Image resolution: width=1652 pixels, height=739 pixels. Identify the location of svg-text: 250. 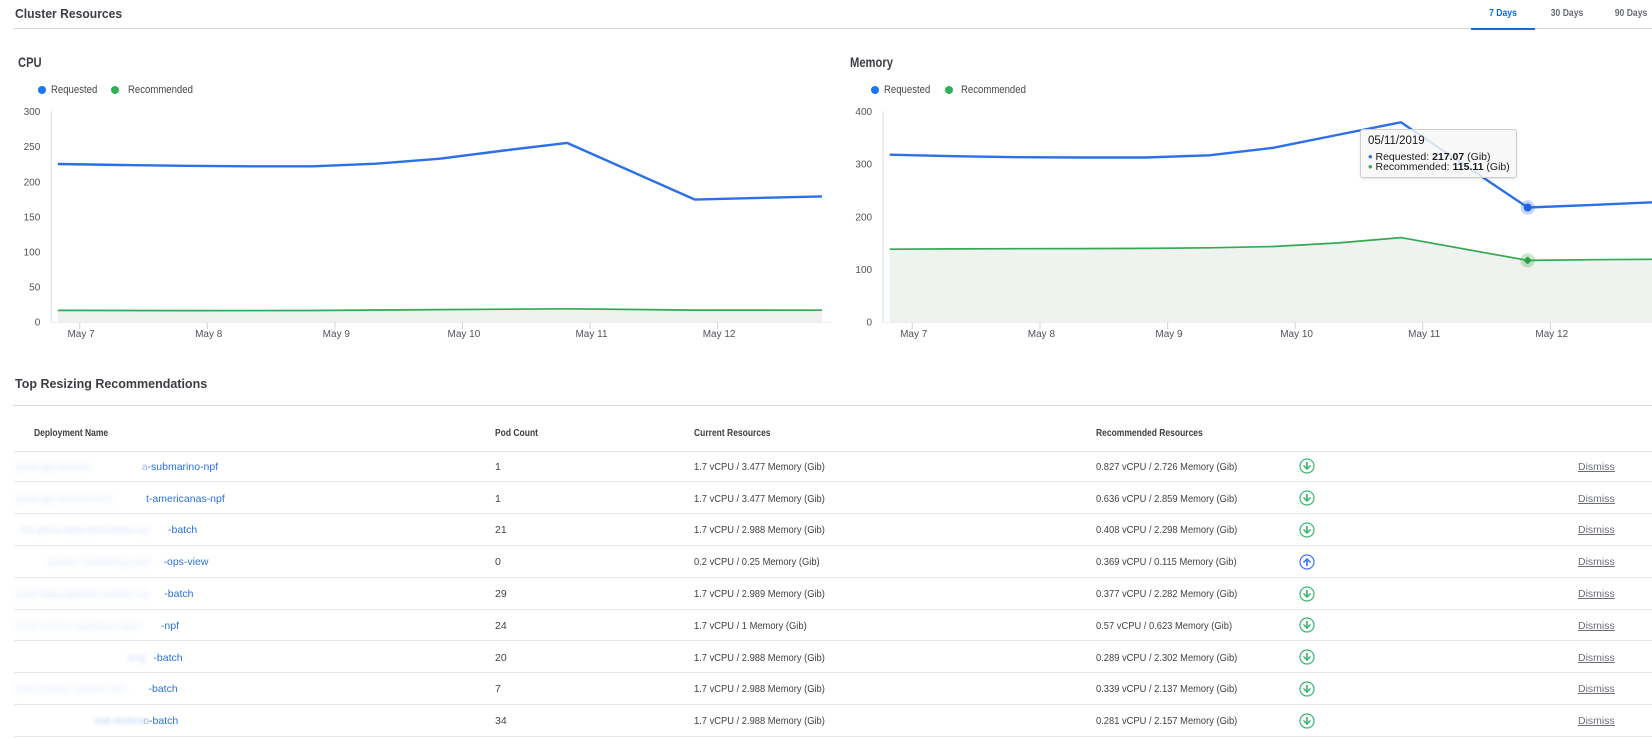
(32, 147).